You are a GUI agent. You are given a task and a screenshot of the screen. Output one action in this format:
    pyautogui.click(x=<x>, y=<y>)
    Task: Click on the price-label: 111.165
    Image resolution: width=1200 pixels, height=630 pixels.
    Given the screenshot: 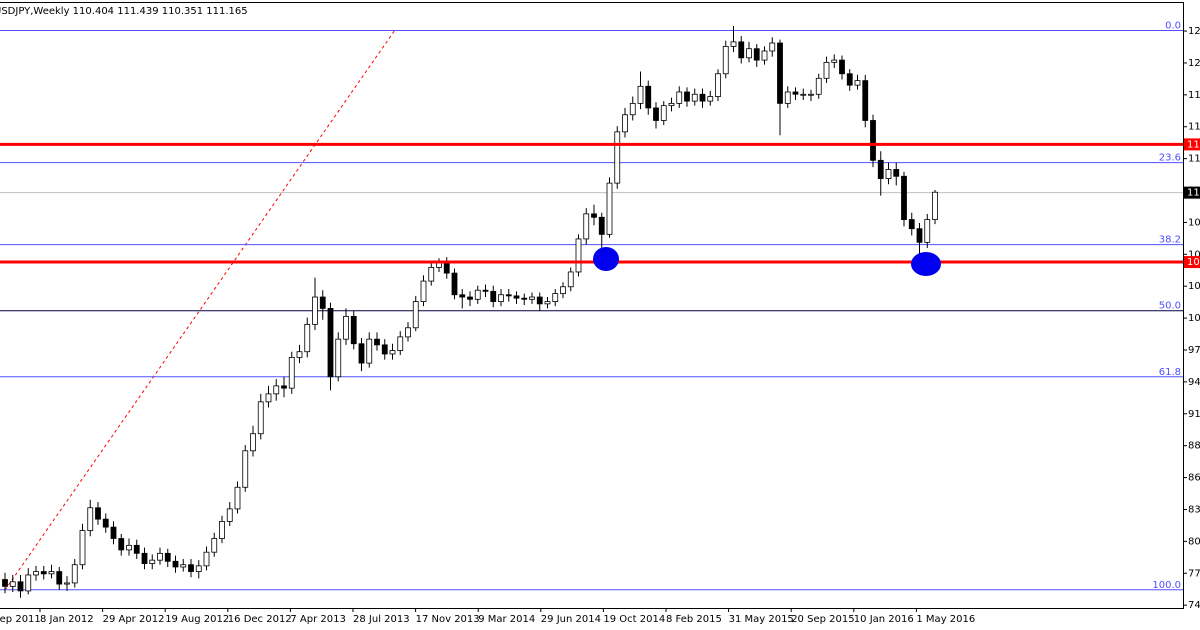 What is the action you would take?
    pyautogui.click(x=1193, y=193)
    